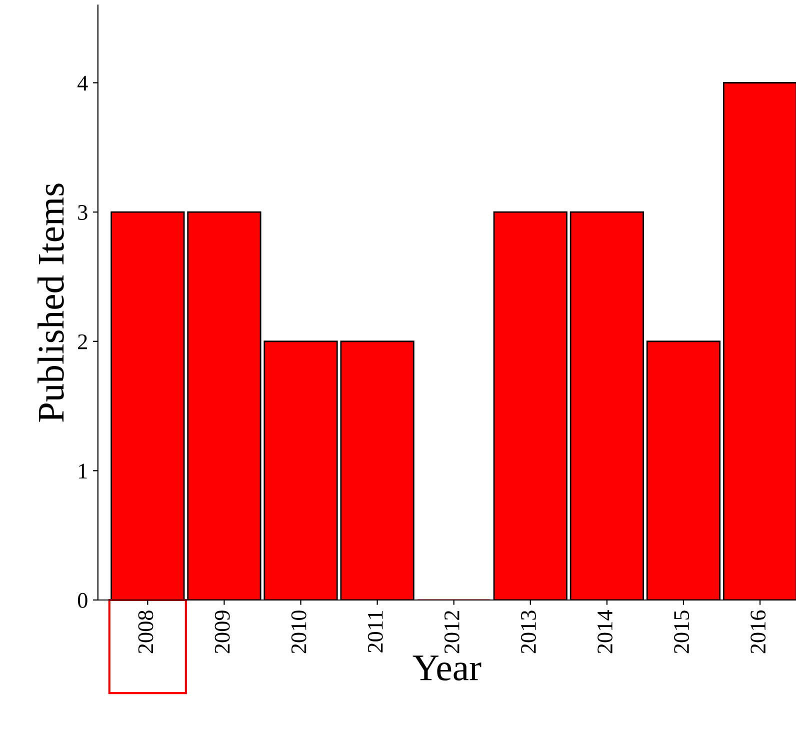 Image resolution: width=796 pixels, height=738 pixels. I want to click on y-tick-label: 0, so click(83, 600).